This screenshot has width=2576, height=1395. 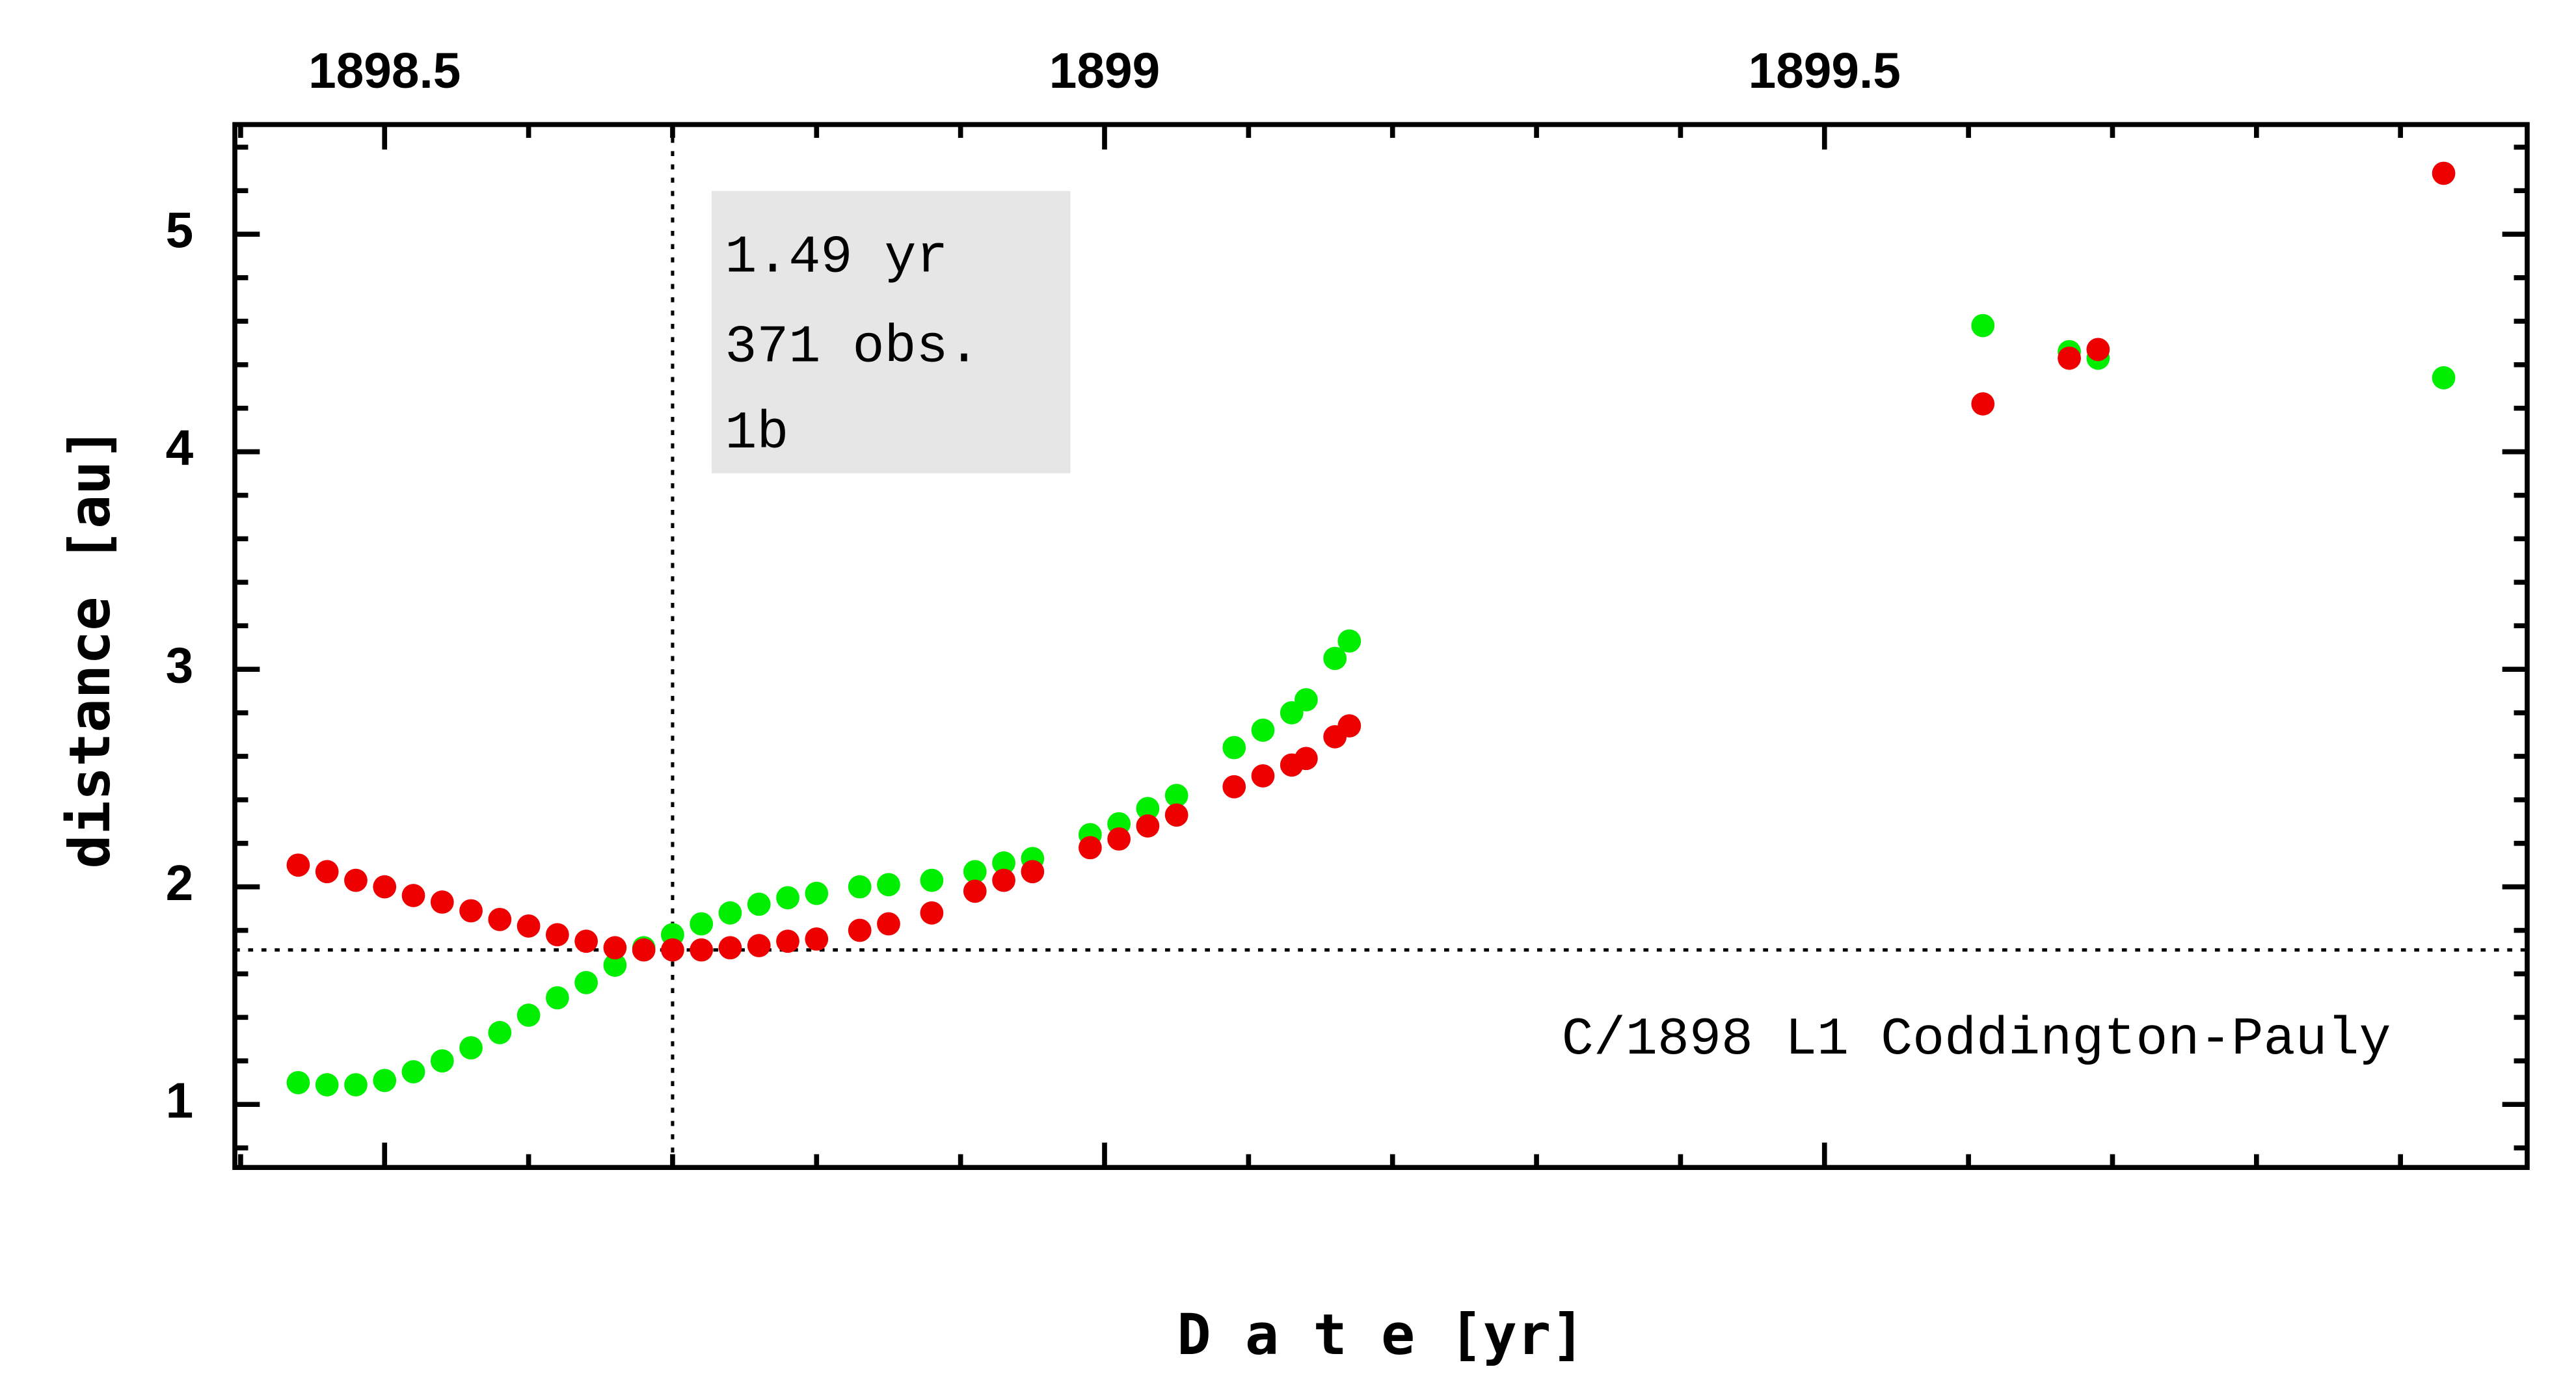 I want to click on object-label: C/1898 L1 Coddington-Pauly, so click(x=1976, y=1039).